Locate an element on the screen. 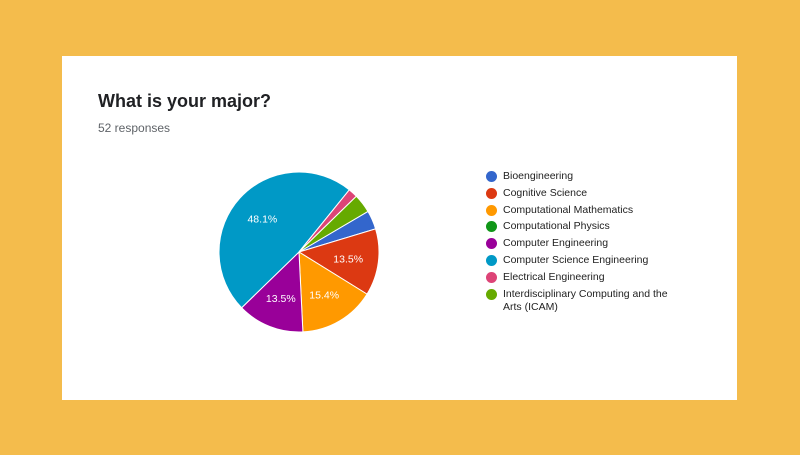  legend-item: Computational Mathematics is located at coordinates (586, 210).